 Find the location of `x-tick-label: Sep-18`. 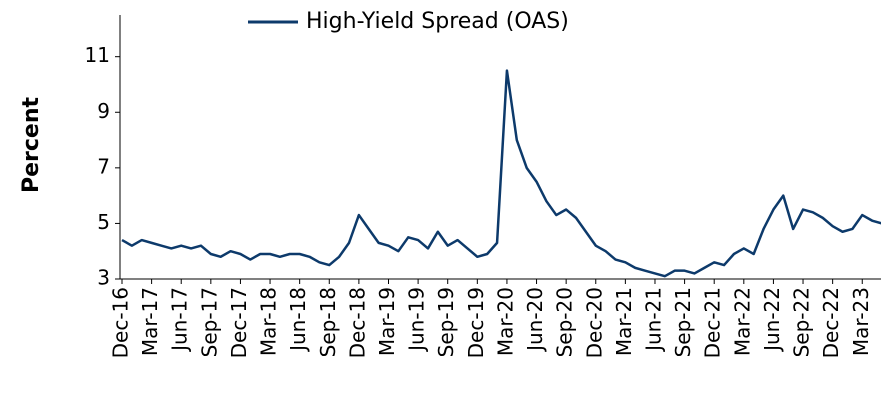

x-tick-label: Sep-18 is located at coordinates (328, 322).